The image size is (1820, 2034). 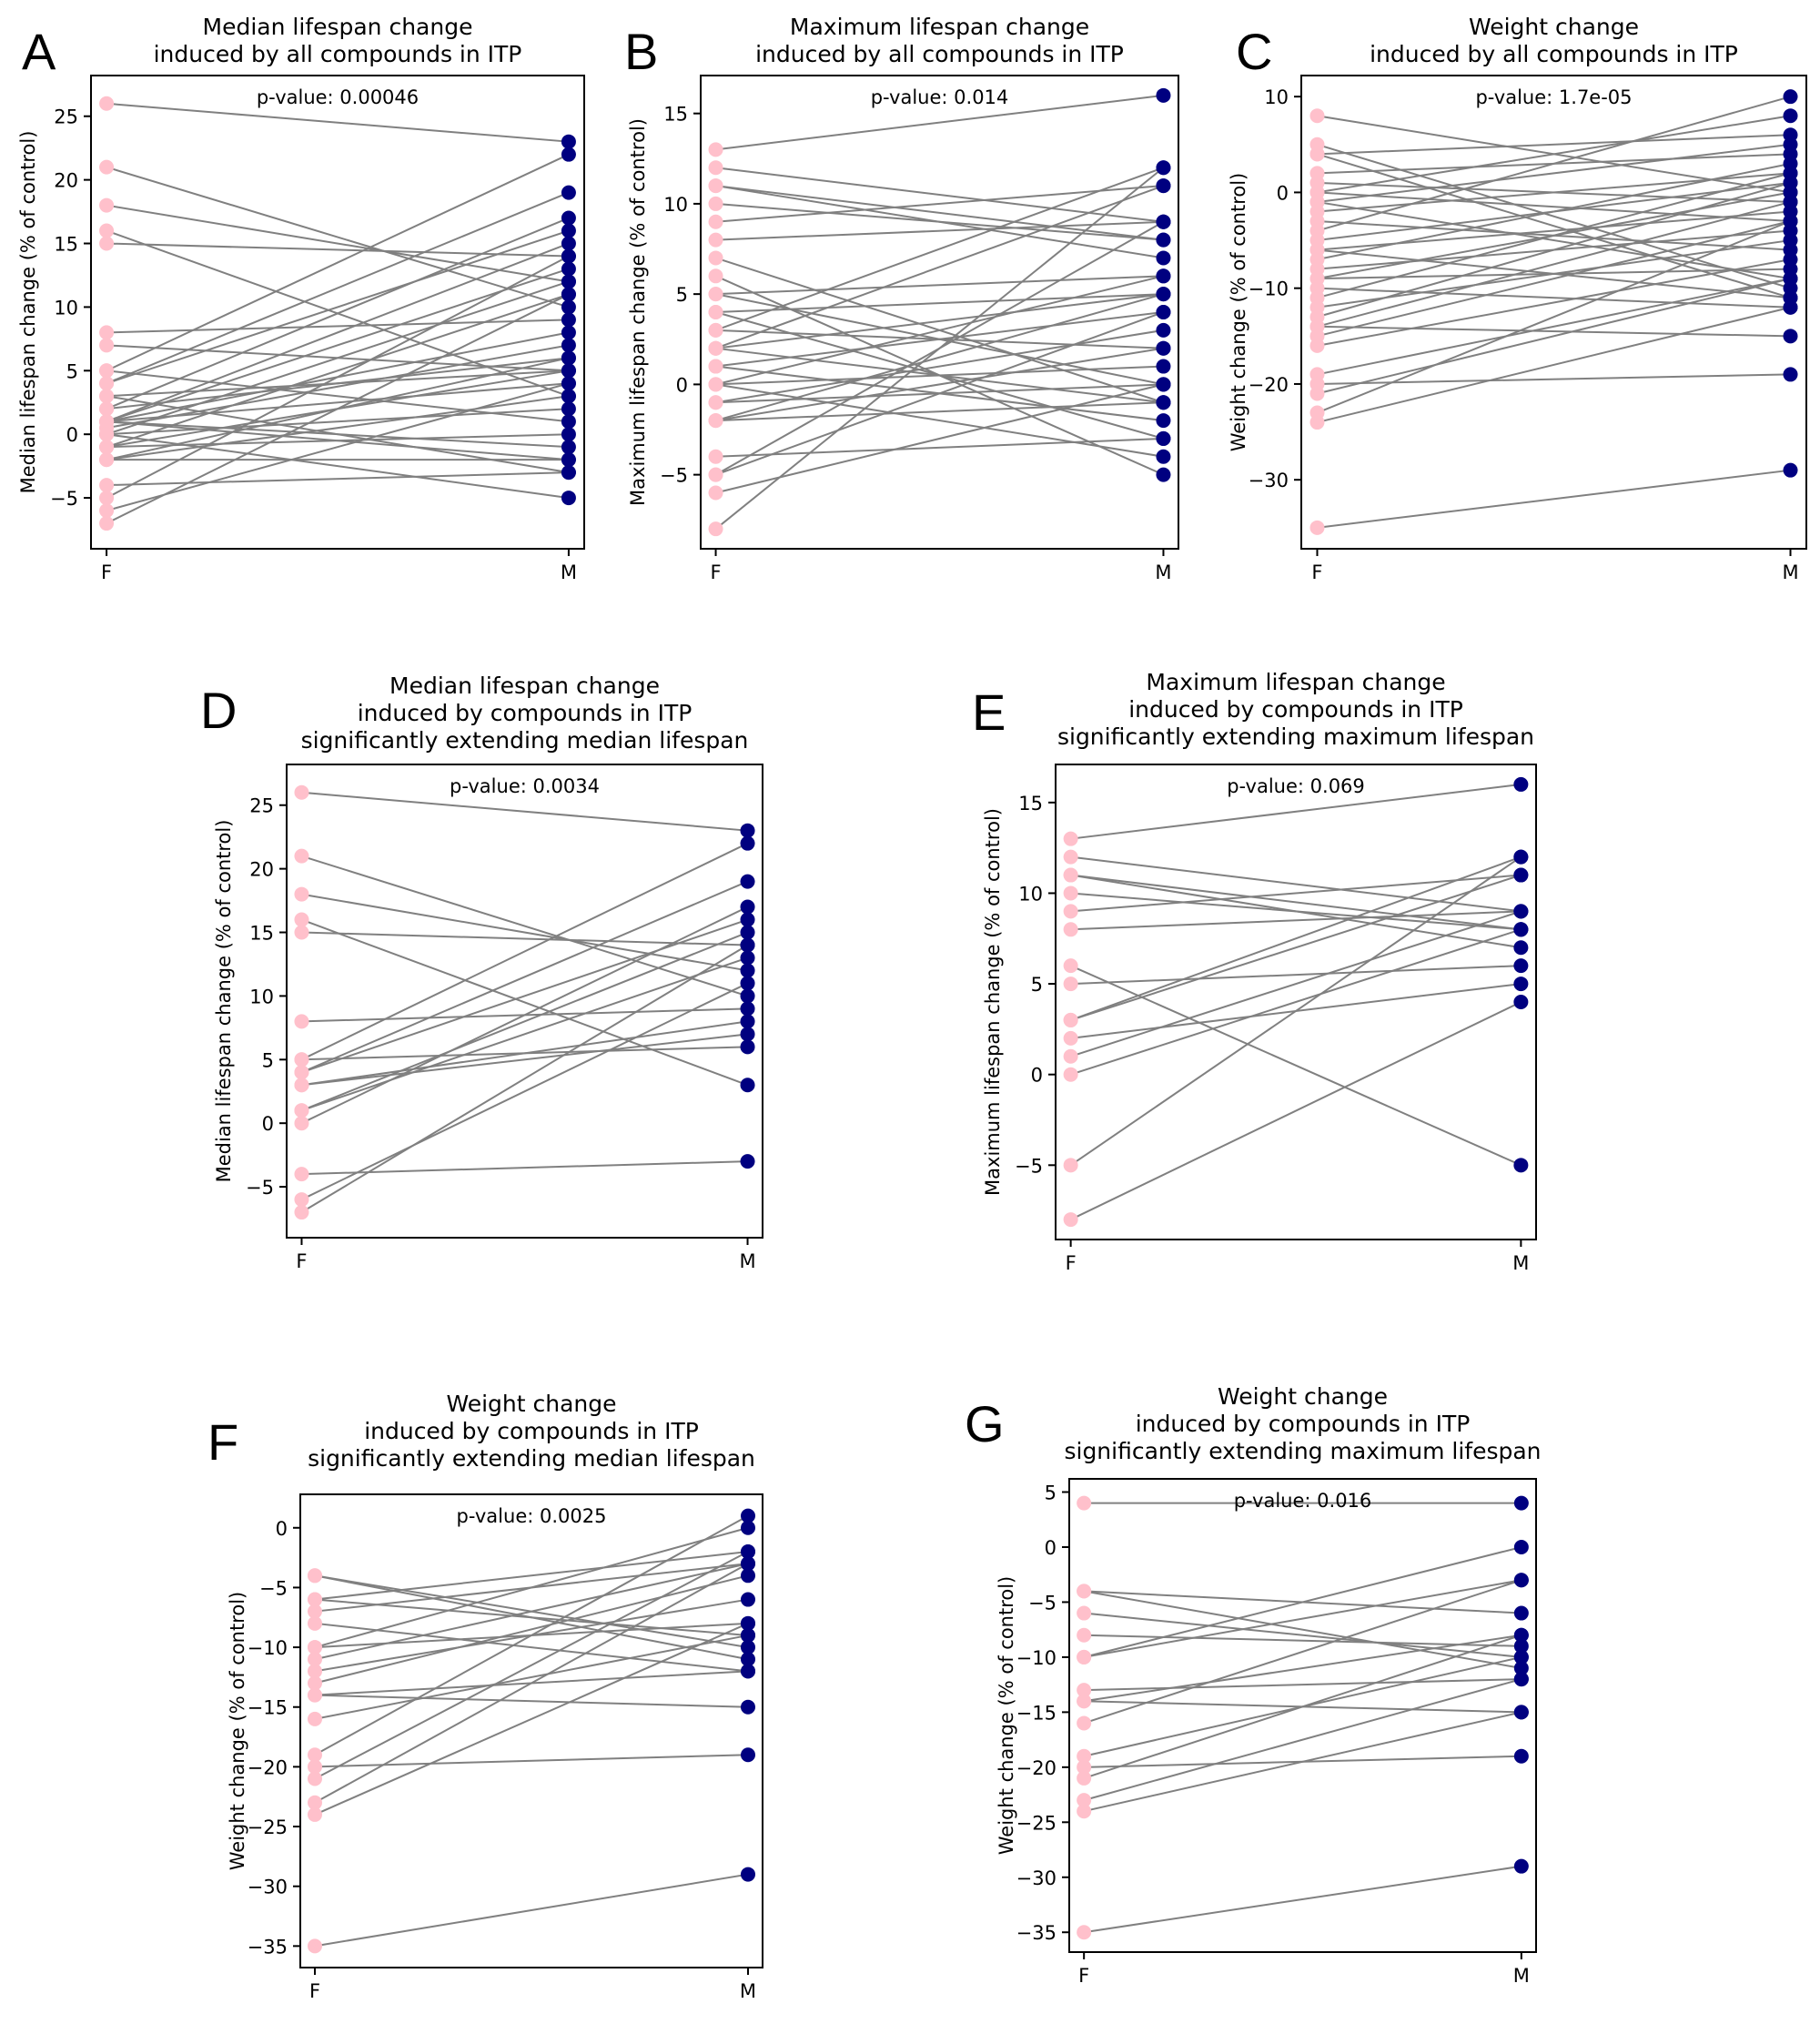 I want to click on chart-title-line: significantly extending median lifespan, so click(x=532, y=1458).